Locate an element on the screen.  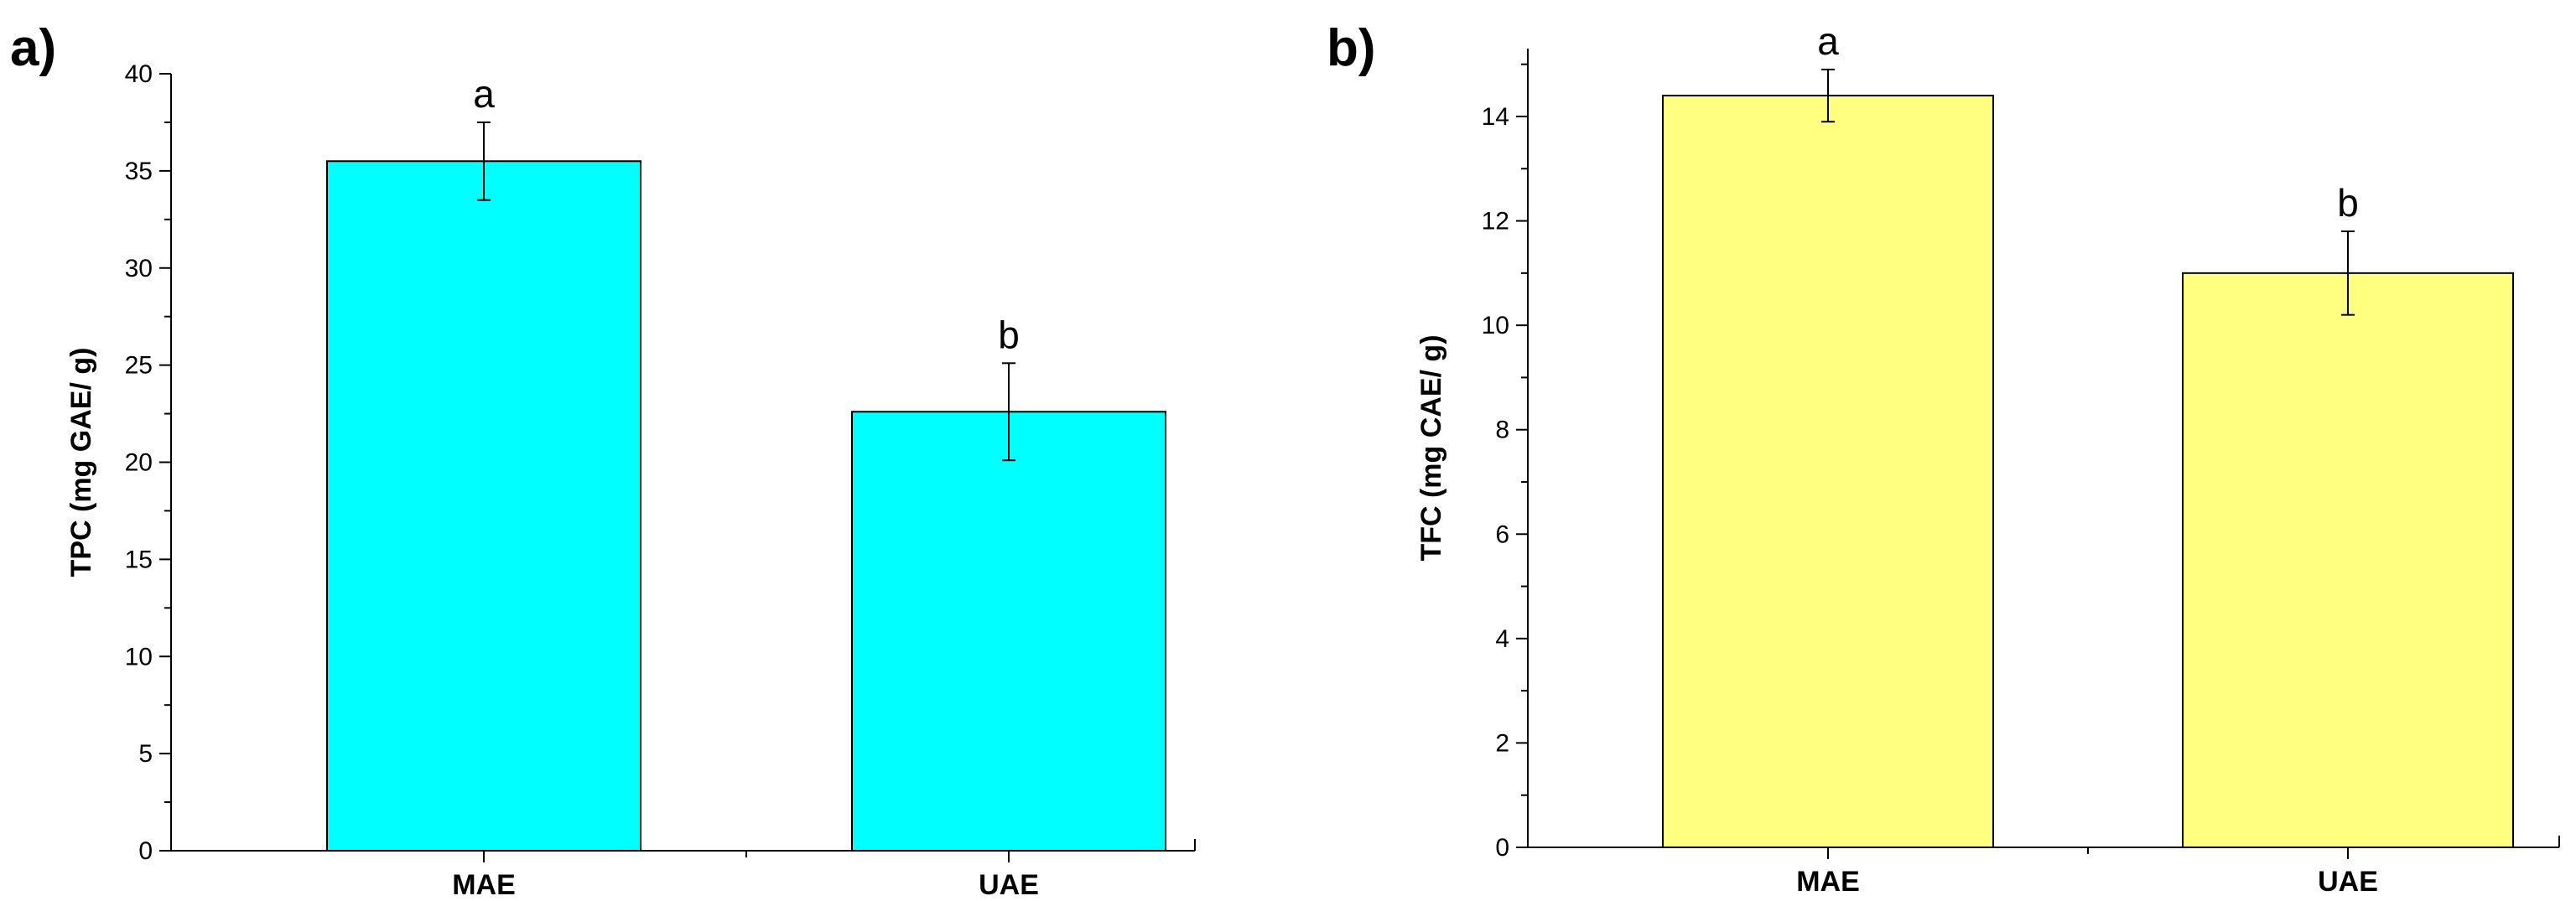
y-tick-label: 15 is located at coordinates (139, 559).